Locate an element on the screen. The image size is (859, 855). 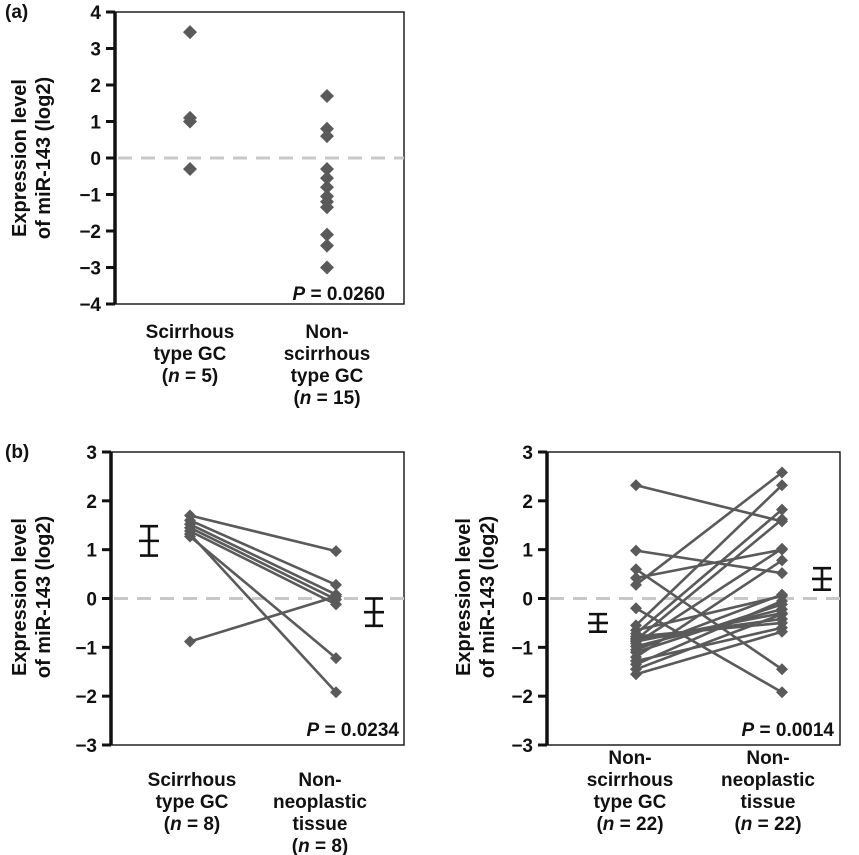
panel-2-category-label-1-line-3: (n = 22) is located at coordinates (767, 824).